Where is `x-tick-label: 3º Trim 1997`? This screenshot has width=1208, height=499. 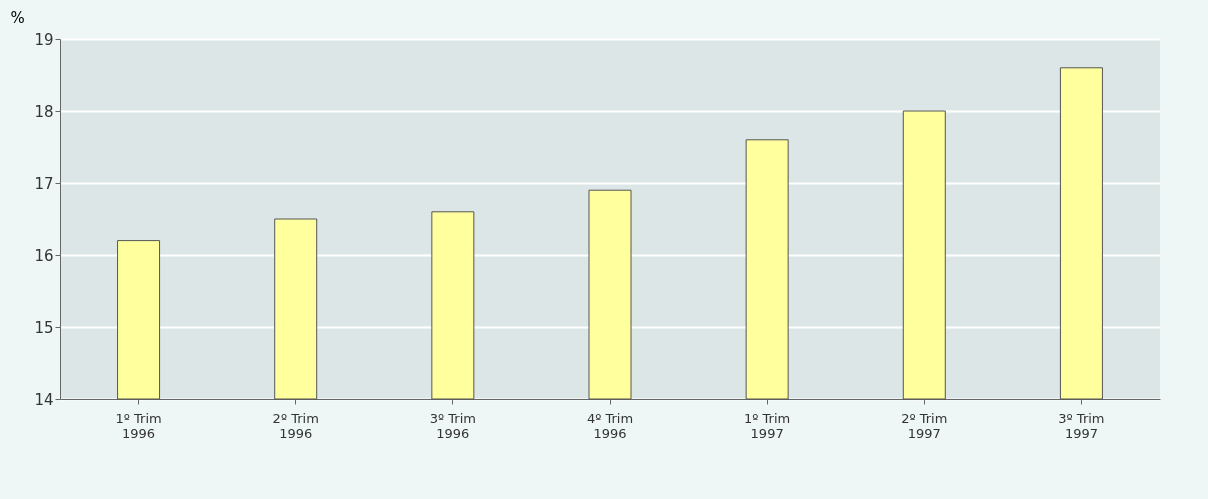
x-tick-label: 3º Trim 1997 is located at coordinates (1081, 425).